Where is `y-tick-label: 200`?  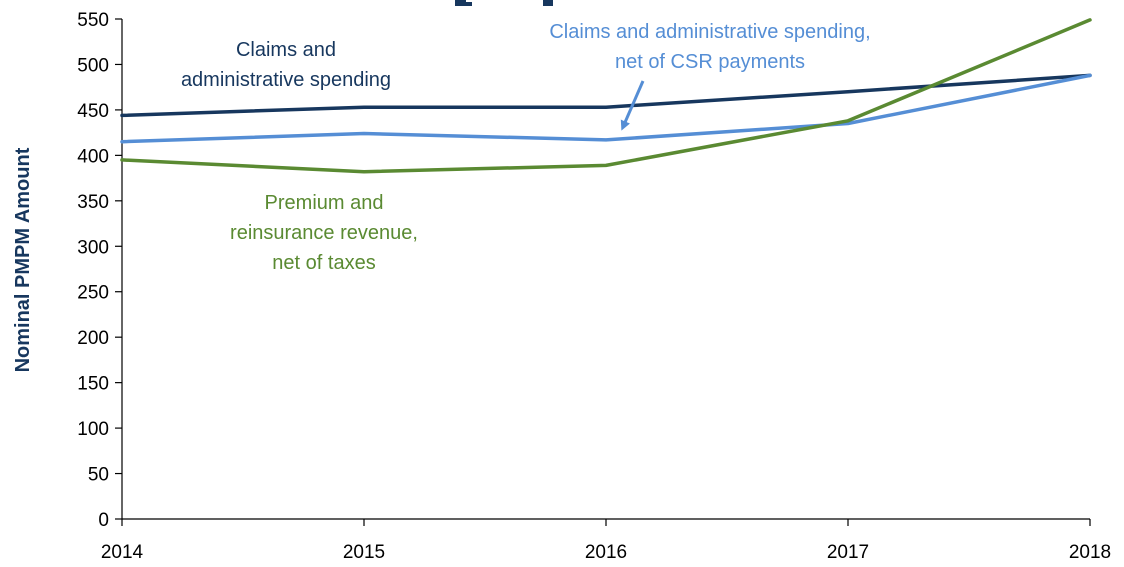 y-tick-label: 200 is located at coordinates (93, 338).